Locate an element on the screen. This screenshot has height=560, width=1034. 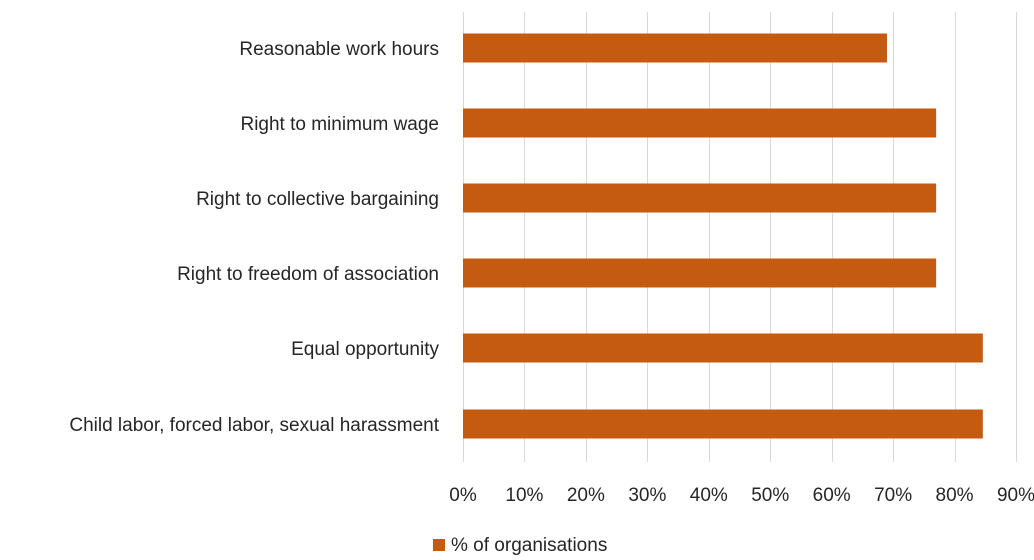
x-tick-label: 60% is located at coordinates (832, 495).